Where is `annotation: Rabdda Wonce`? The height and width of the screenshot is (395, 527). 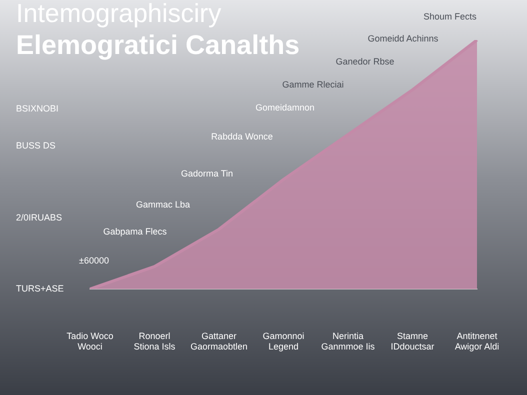
annotation: Rabdda Wonce is located at coordinates (242, 136).